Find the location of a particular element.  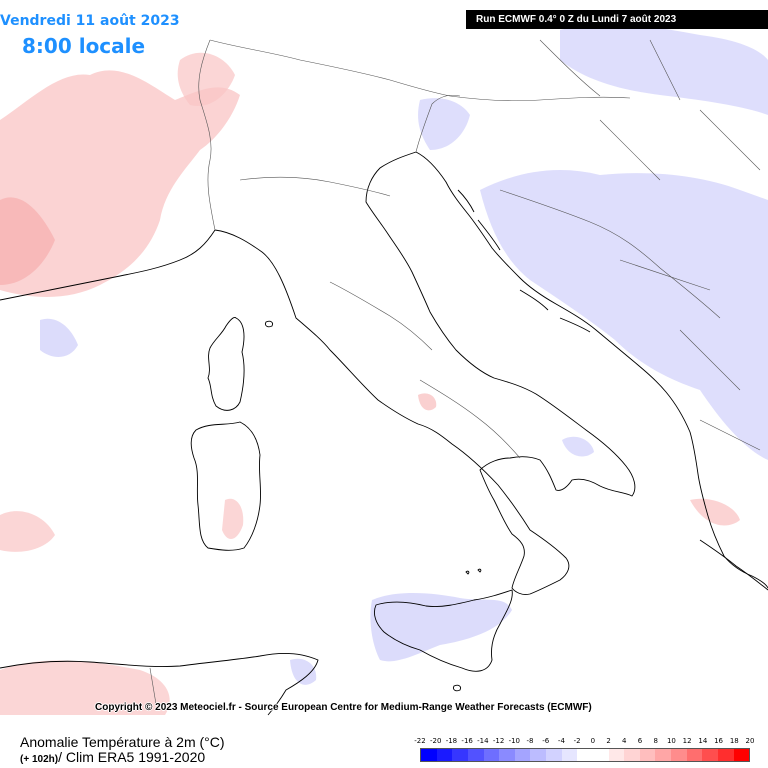

scale-label: 4 is located at coordinates (624, 741).